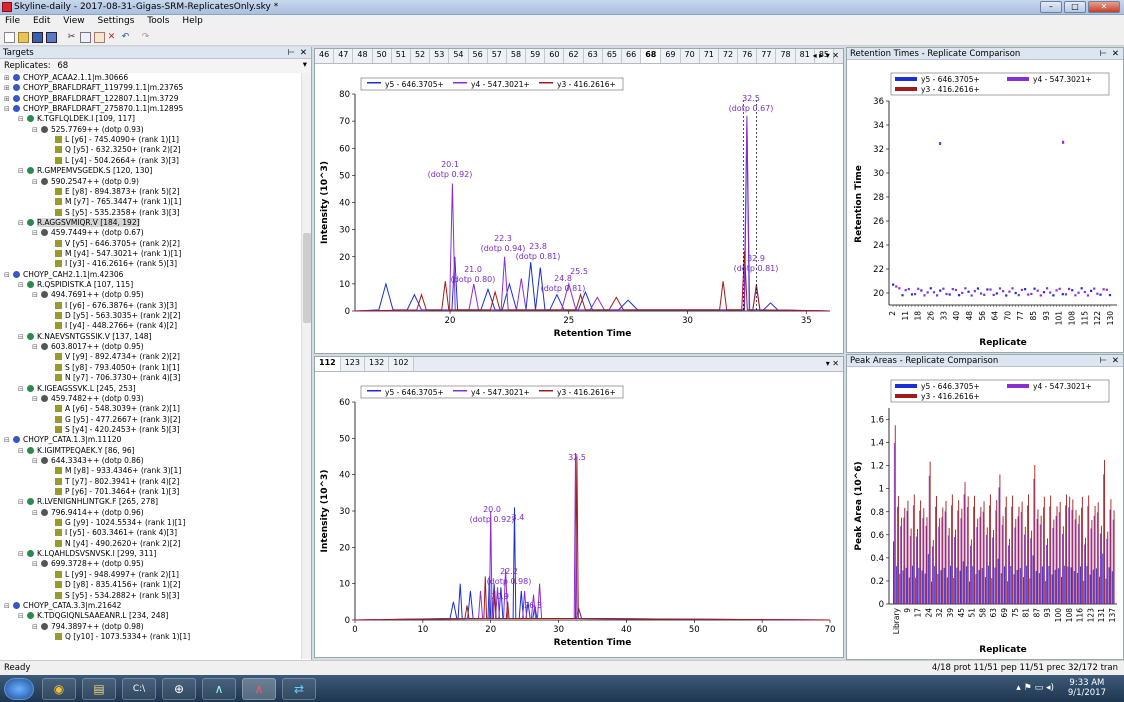 Image resolution: width=1124 pixels, height=702 pixels. What do you see at coordinates (87, 554) in the screenshot?
I see `tree-node-peptide: ⊟ K.LQAHLDSVSNVSK.I [299, 311]` at bounding box center [87, 554].